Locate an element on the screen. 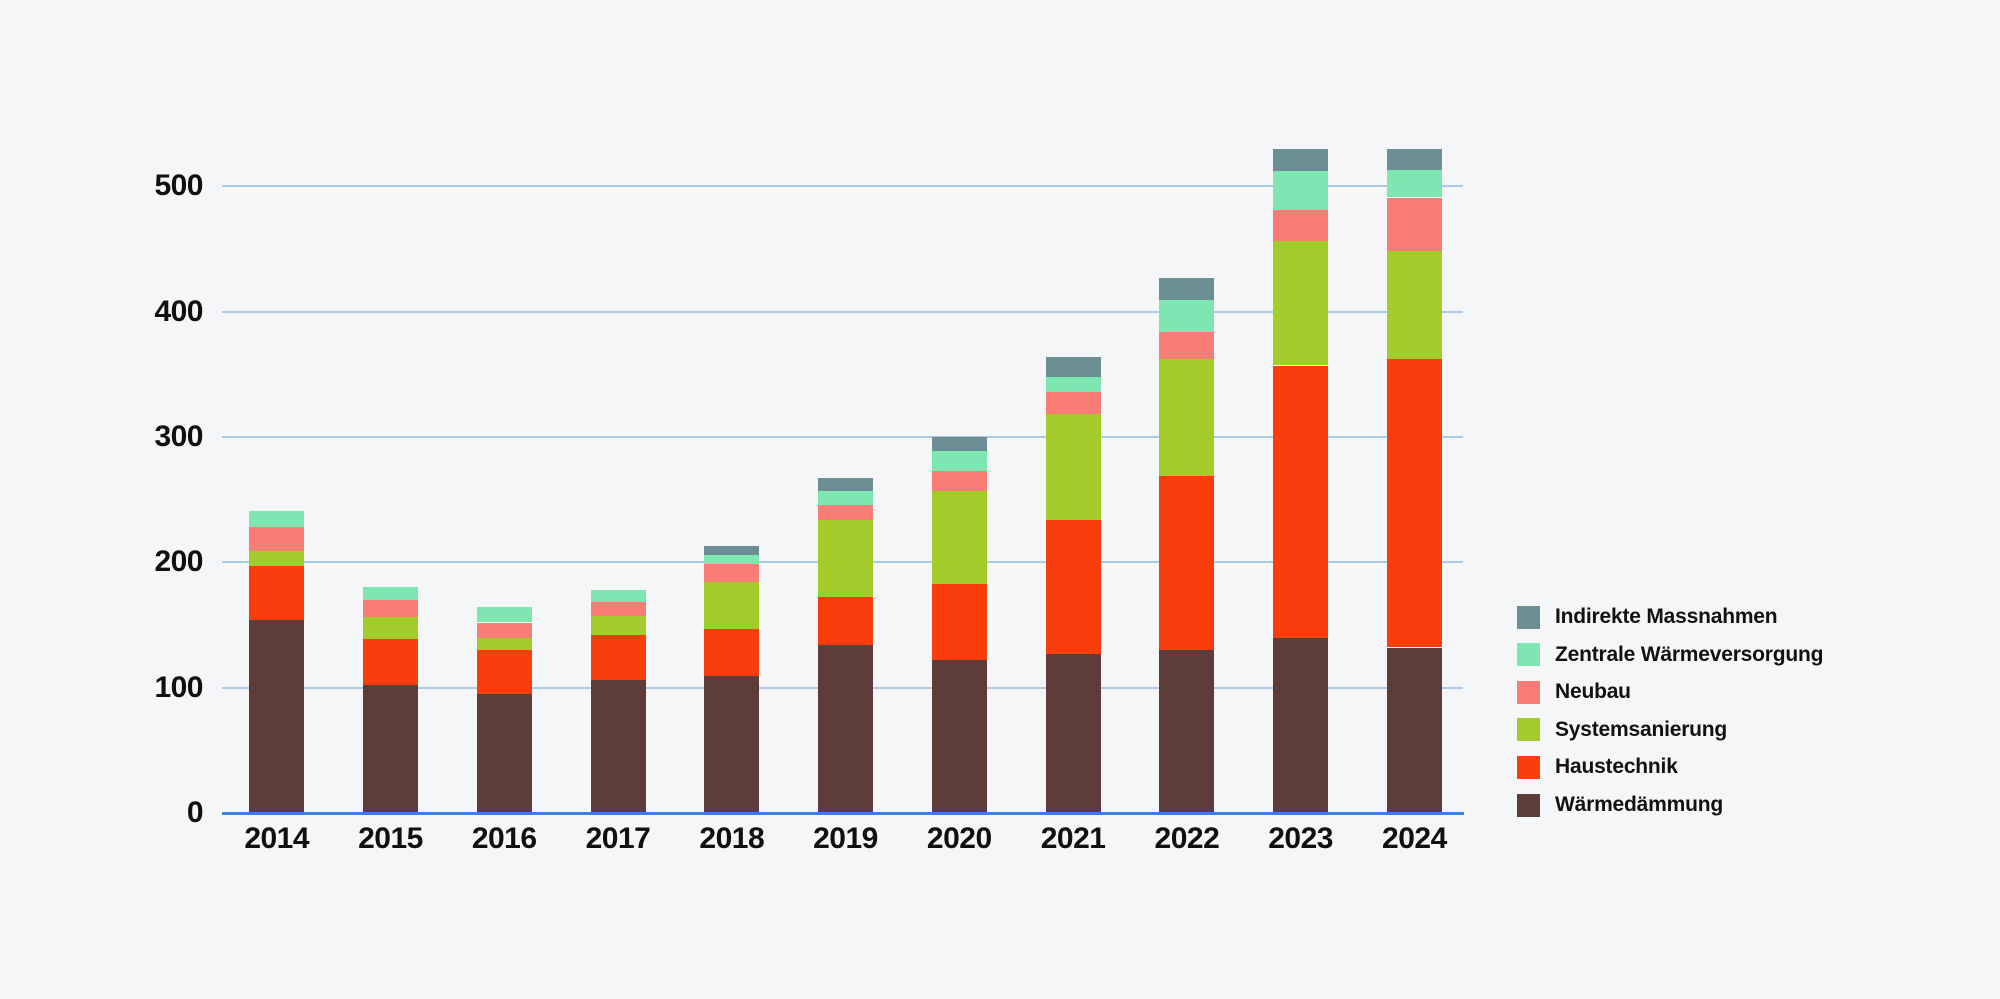 The height and width of the screenshot is (999, 2000). y-tick-label-100: 100 is located at coordinates (178, 687).